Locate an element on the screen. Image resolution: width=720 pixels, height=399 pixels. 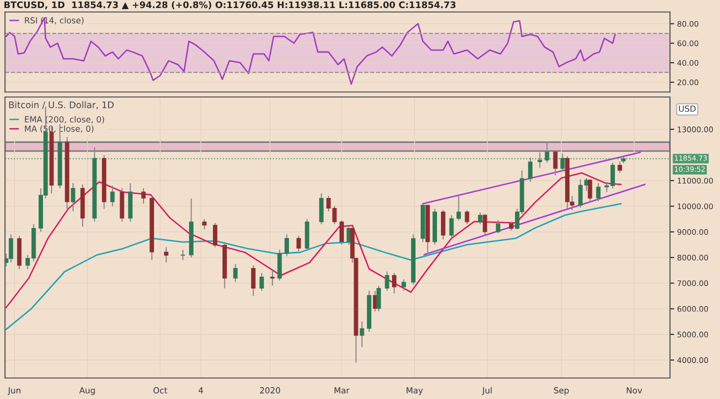
x-tick-label: Mar is located at coordinates (342, 390).